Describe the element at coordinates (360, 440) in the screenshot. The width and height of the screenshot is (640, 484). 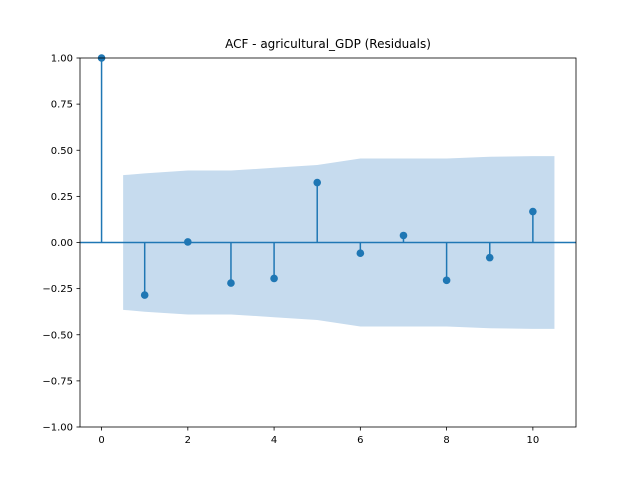
I see `x-tick-label: 6` at that location.